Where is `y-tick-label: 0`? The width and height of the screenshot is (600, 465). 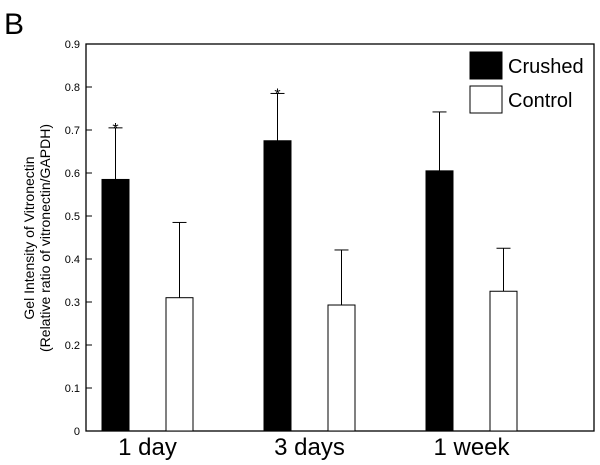 y-tick-label: 0 is located at coordinates (77, 432).